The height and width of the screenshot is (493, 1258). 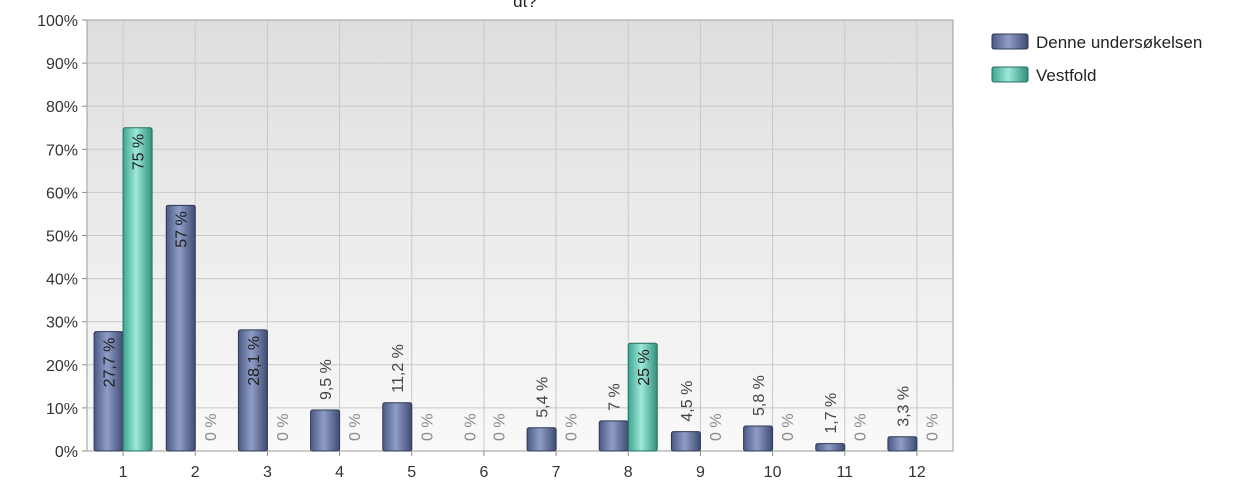 I want to click on x-tick-label: 8, so click(x=628, y=472).